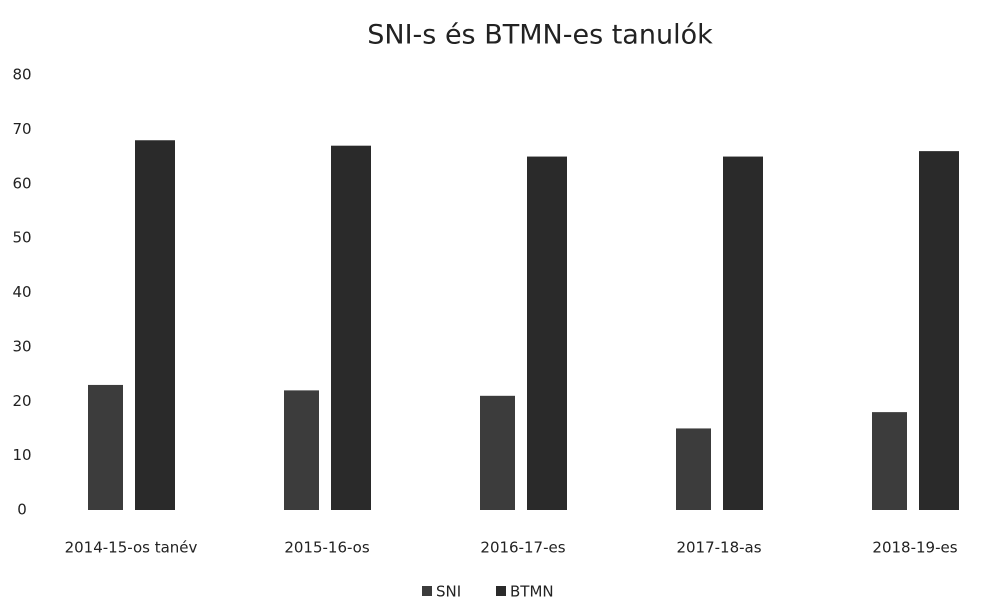  Describe the element at coordinates (21, 183) in the screenshot. I see `y-tick-label: 60` at that location.